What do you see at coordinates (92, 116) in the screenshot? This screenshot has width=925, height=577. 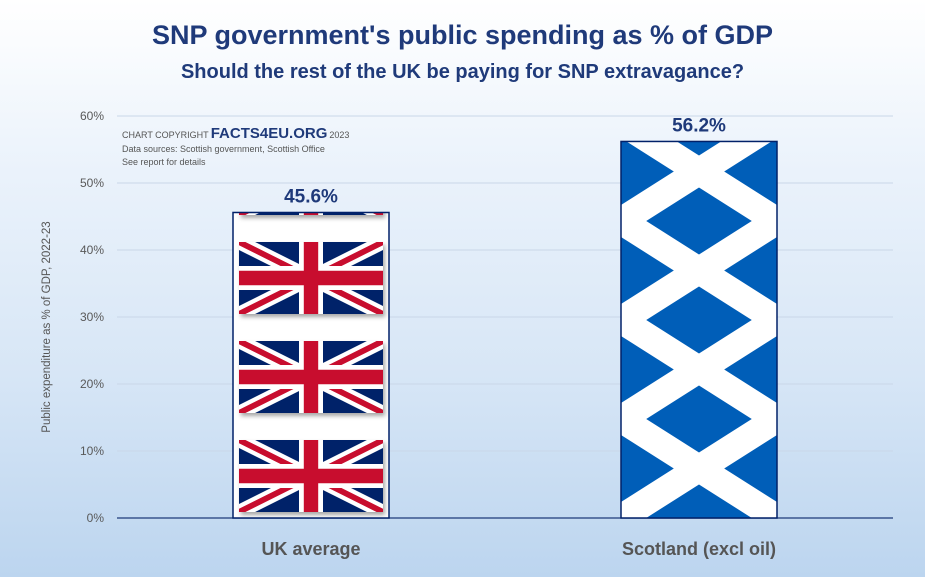 I see `y-tick-label: 60%` at bounding box center [92, 116].